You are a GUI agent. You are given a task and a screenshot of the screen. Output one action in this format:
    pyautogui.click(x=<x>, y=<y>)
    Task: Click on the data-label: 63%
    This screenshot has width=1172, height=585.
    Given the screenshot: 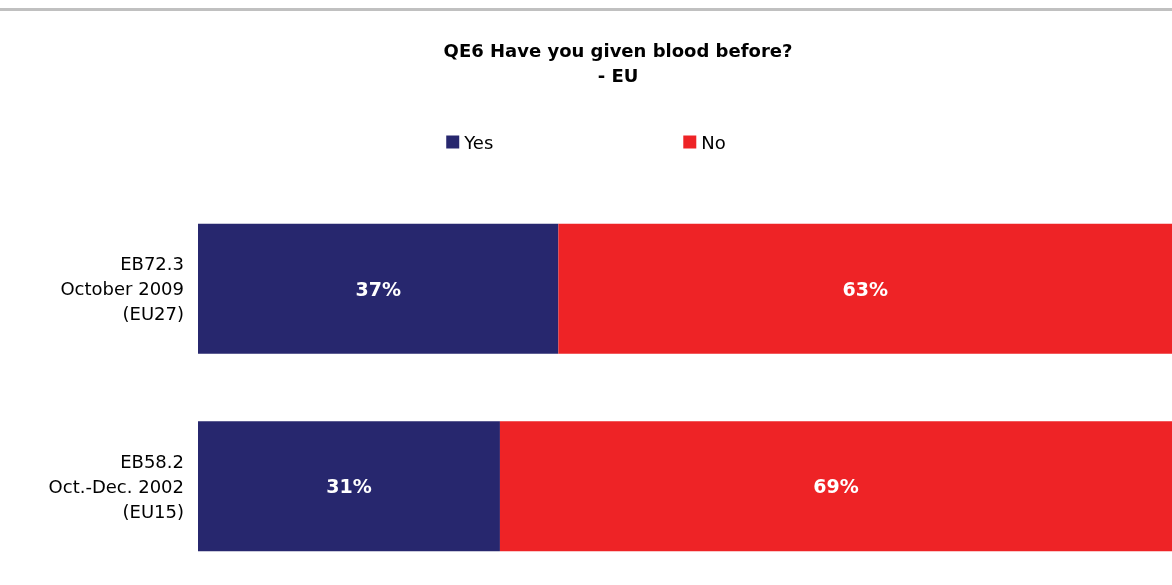 What is the action you would take?
    pyautogui.click(x=865, y=288)
    